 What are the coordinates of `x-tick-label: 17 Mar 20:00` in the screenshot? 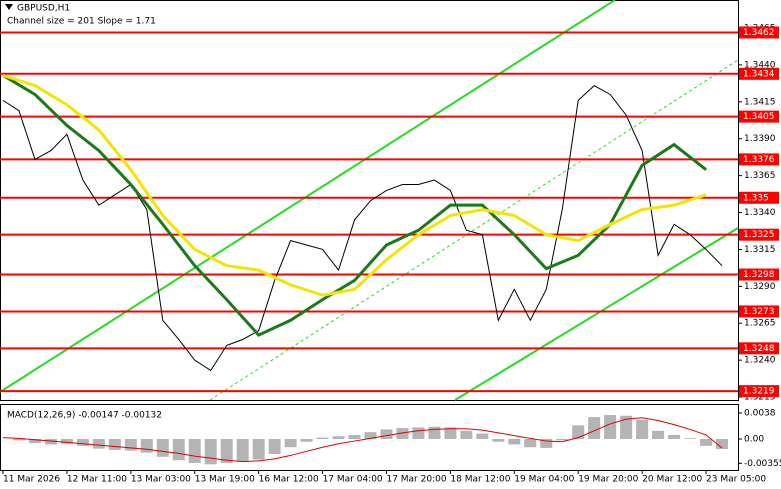 It's located at (416, 480).